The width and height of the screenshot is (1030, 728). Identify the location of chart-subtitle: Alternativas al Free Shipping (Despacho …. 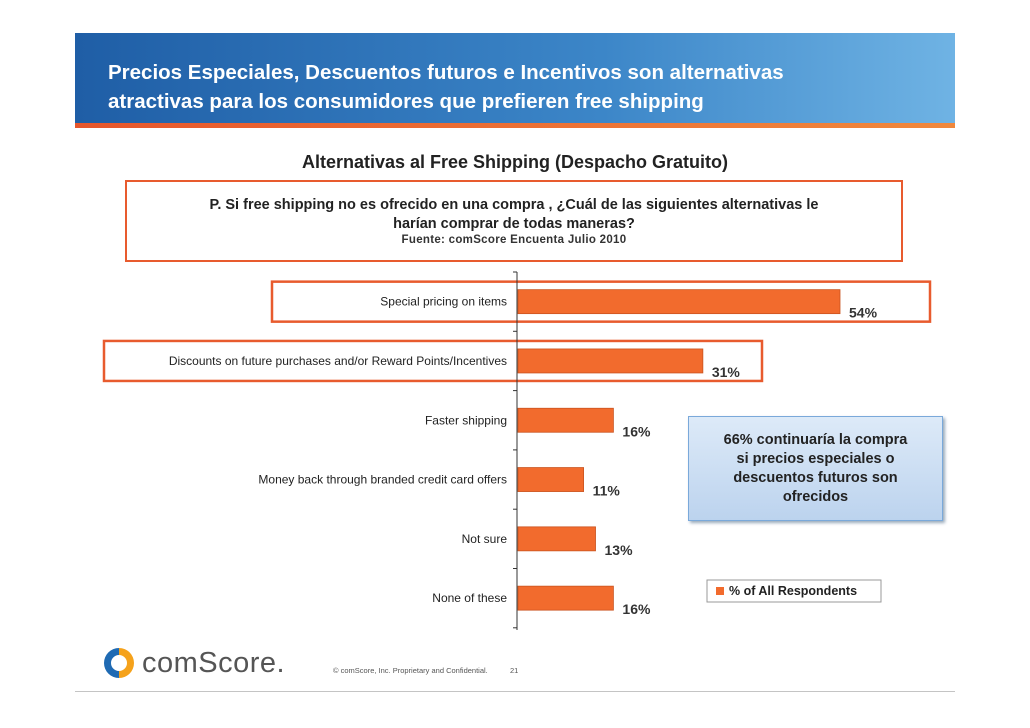
(515, 162).